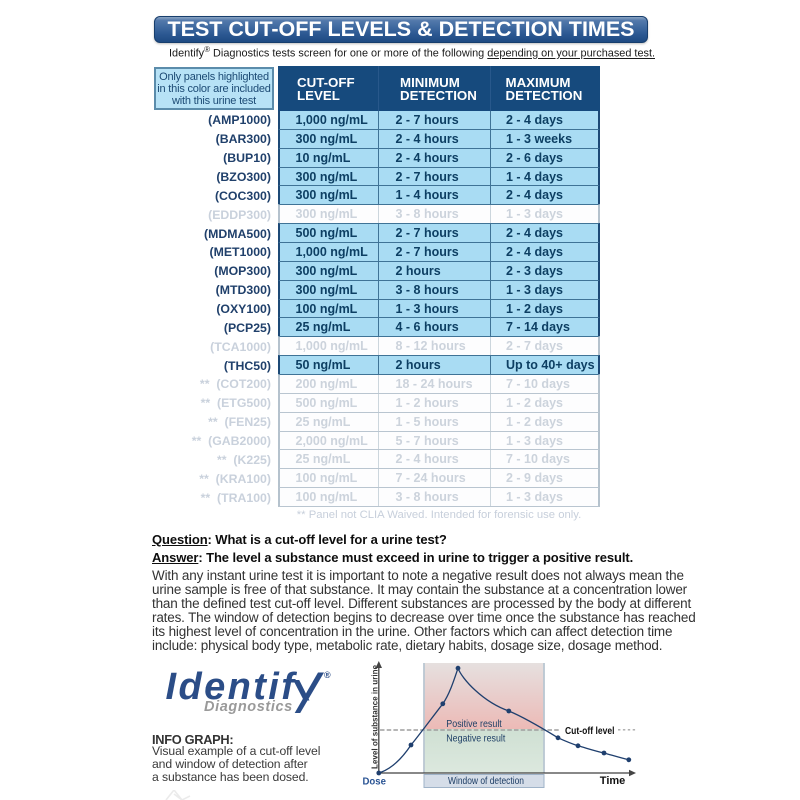  What do you see at coordinates (590, 731) in the screenshot?
I see `svg-text: Cut-off level` at bounding box center [590, 731].